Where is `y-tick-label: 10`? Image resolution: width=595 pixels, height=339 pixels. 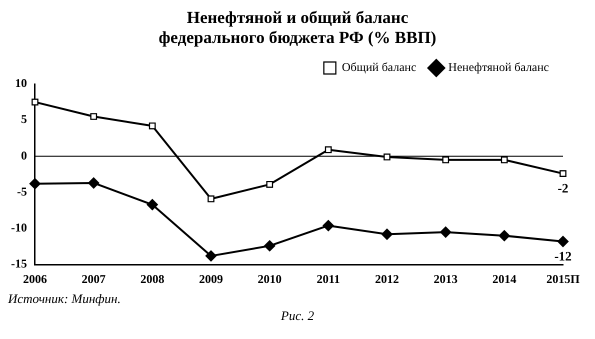 y-tick-label: 10 is located at coordinates (20, 83).